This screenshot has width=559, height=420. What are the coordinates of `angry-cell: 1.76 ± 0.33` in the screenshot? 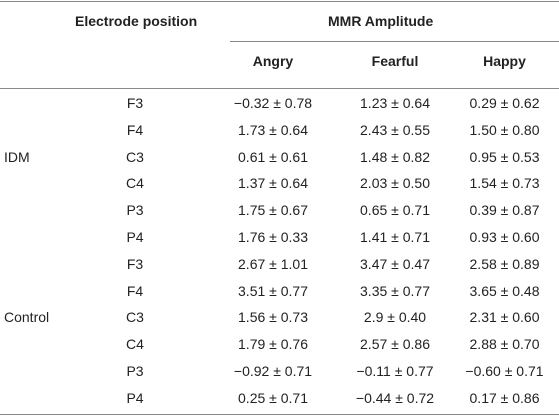 It's located at (273, 237).